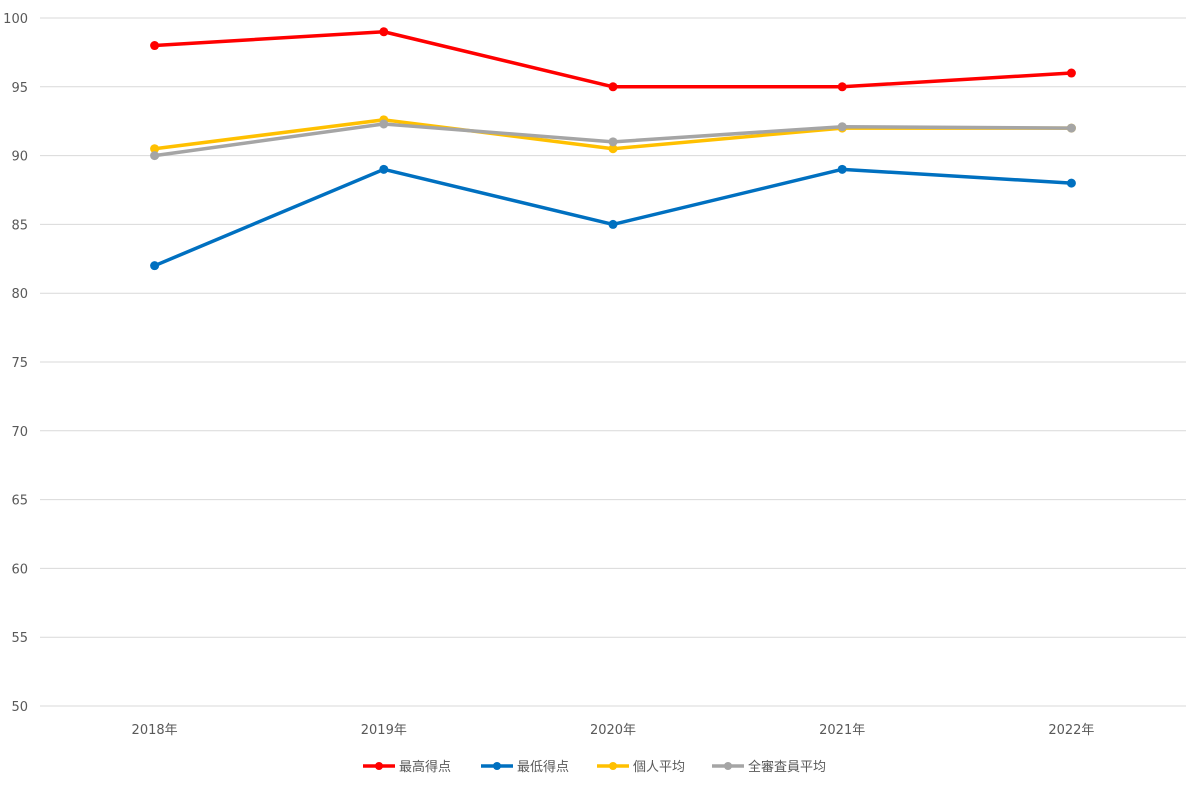  I want to click on x-tick-label: 2020年, so click(613, 730).